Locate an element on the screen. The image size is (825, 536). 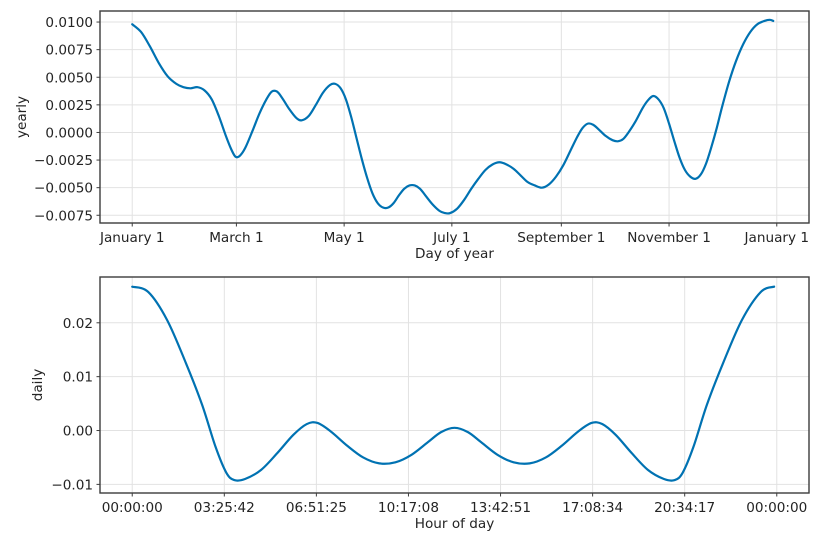
yearly-x-tick-label: September 1 is located at coordinates (561, 238).